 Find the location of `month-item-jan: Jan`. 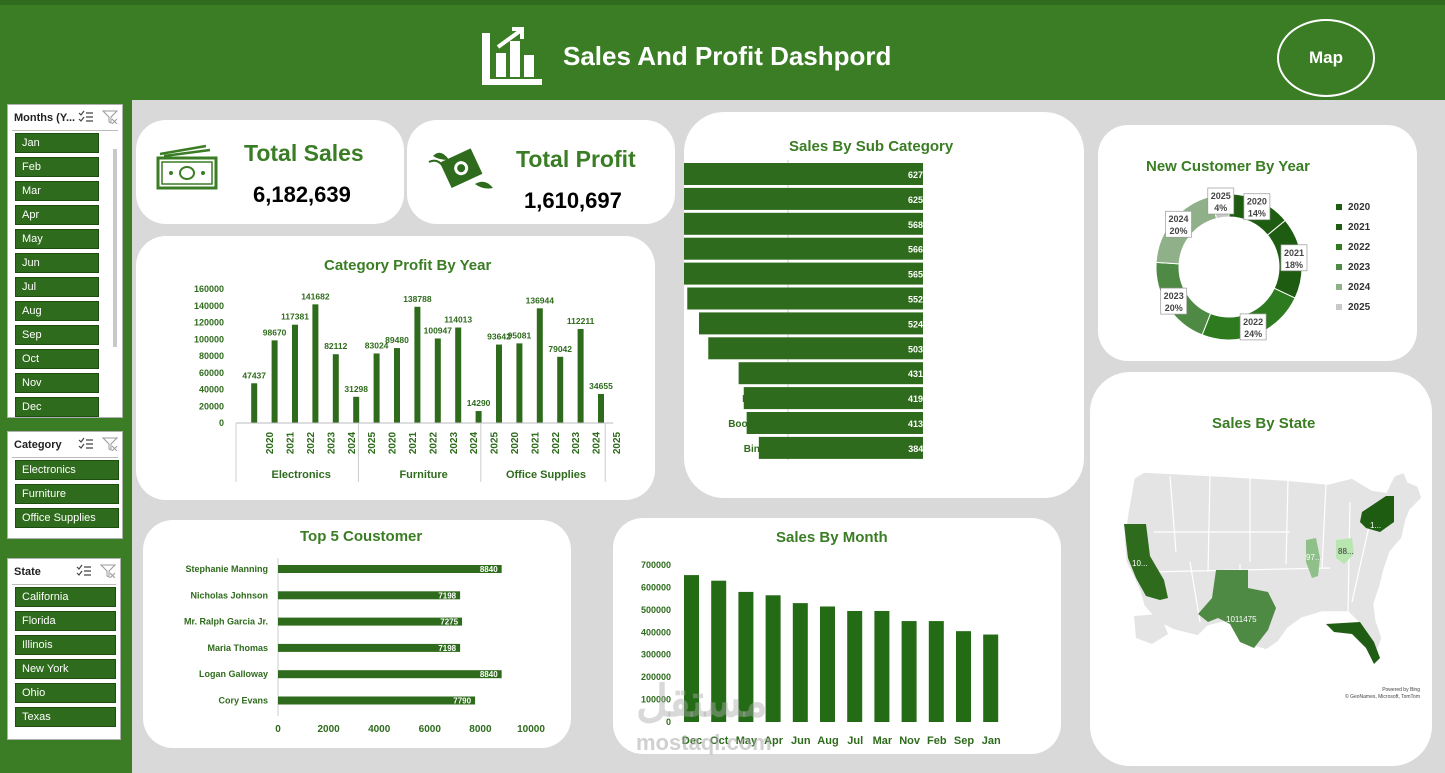

month-item-jan: Jan is located at coordinates (57, 143).